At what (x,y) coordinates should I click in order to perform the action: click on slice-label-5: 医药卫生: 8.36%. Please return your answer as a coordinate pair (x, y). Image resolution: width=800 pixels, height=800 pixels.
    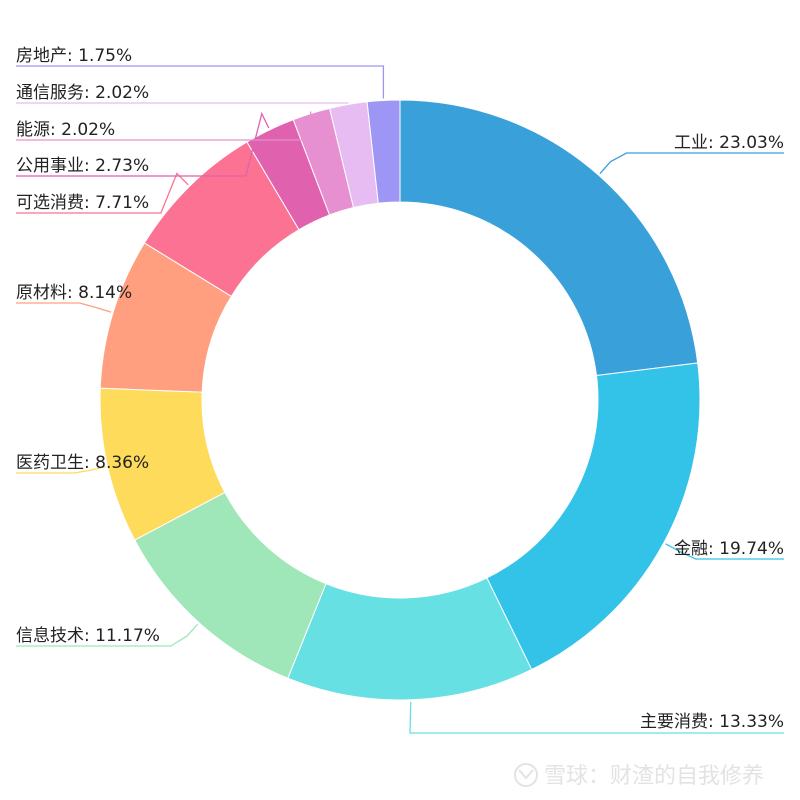
    Looking at the image, I should click on (82, 463).